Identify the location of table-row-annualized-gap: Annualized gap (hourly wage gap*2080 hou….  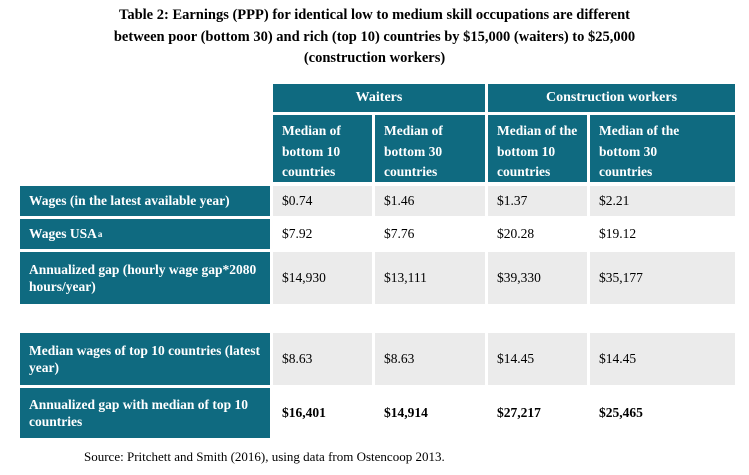
(377, 278).